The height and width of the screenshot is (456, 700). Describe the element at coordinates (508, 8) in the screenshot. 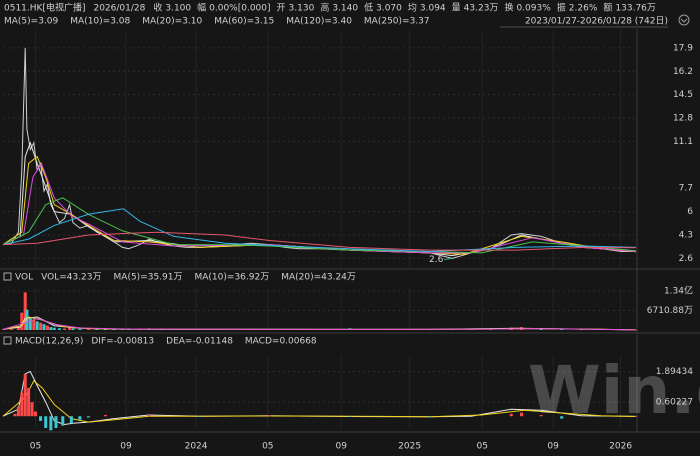

I see `header-text: 换` at that location.